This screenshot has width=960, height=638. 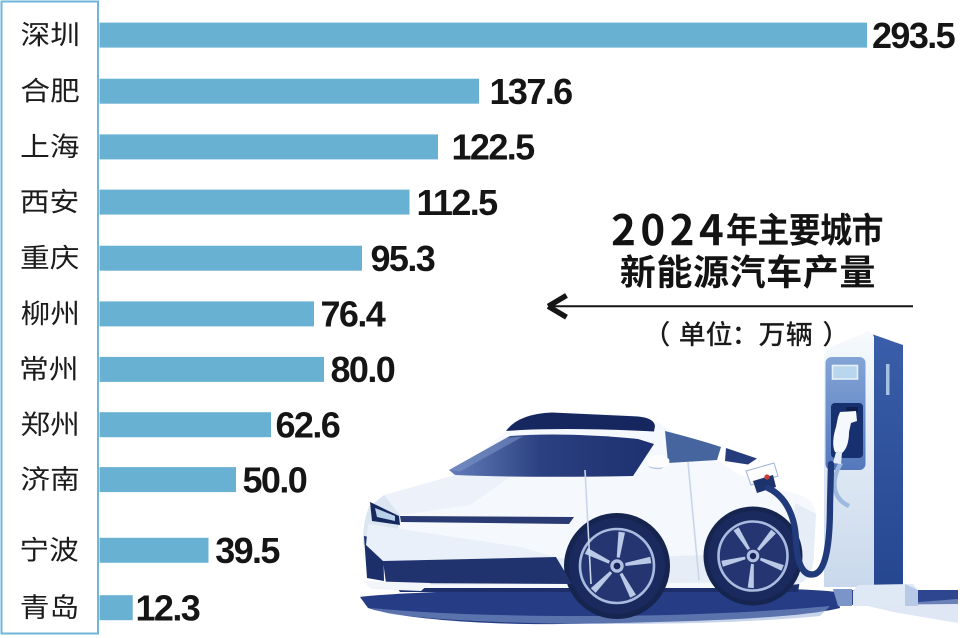 What do you see at coordinates (531, 91) in the screenshot?
I see `svg-text: 137.6` at bounding box center [531, 91].